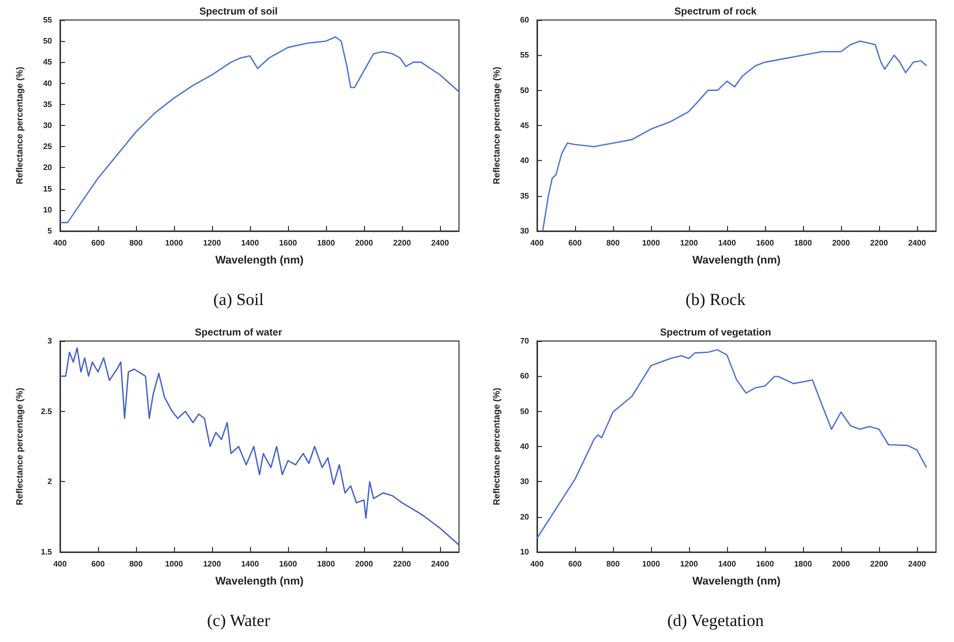 Image resolution: width=954 pixels, height=642 pixels. What do you see at coordinates (716, 299) in the screenshot?
I see `text: (b) Rock` at bounding box center [716, 299].